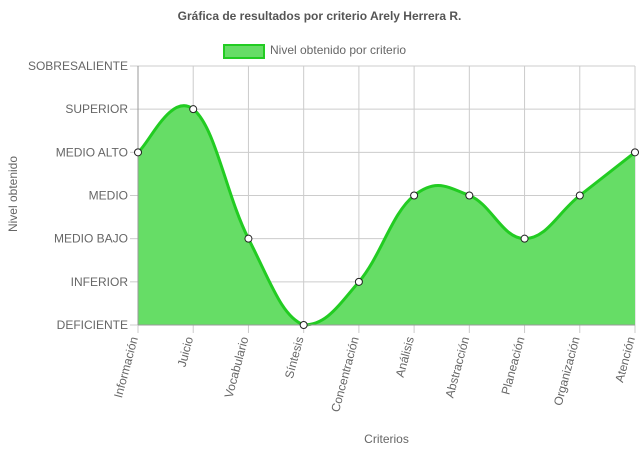 Image resolution: width=639 pixels, height=452 pixels. I want to click on y-tick-label: MEDIO, so click(108, 196).